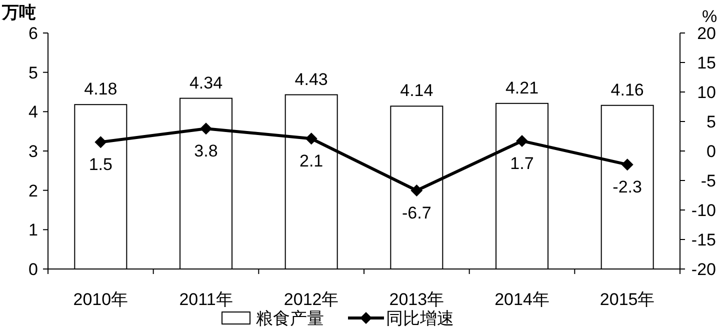 The width and height of the screenshot is (724, 334). What do you see at coordinates (33, 190) in the screenshot?
I see `y-tick-label: 2` at bounding box center [33, 190].